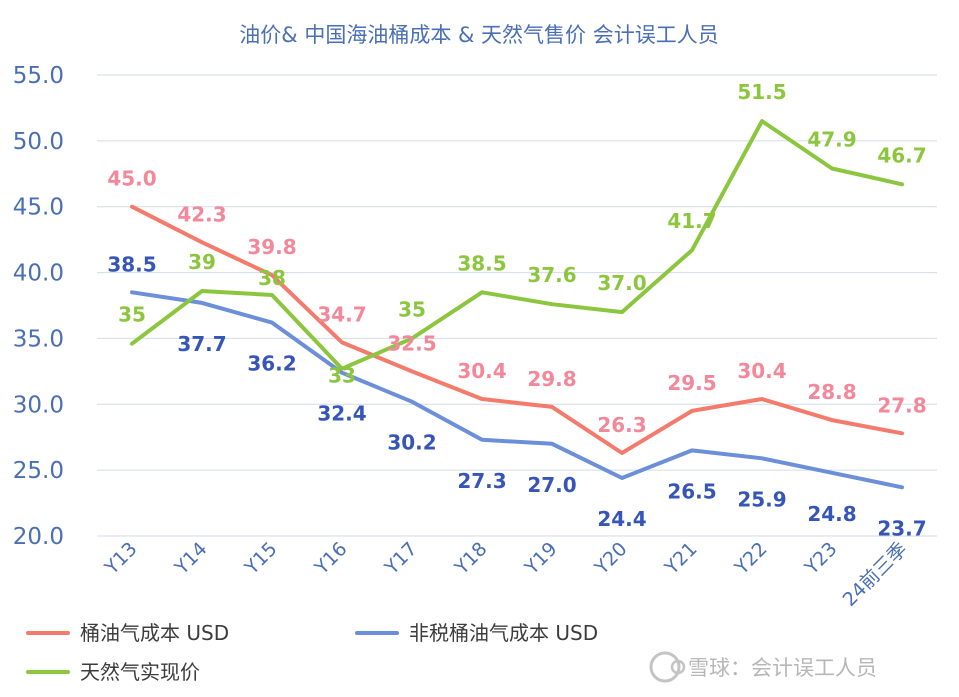  Describe the element at coordinates (201, 344) in the screenshot. I see `data-label: 37.7` at that location.